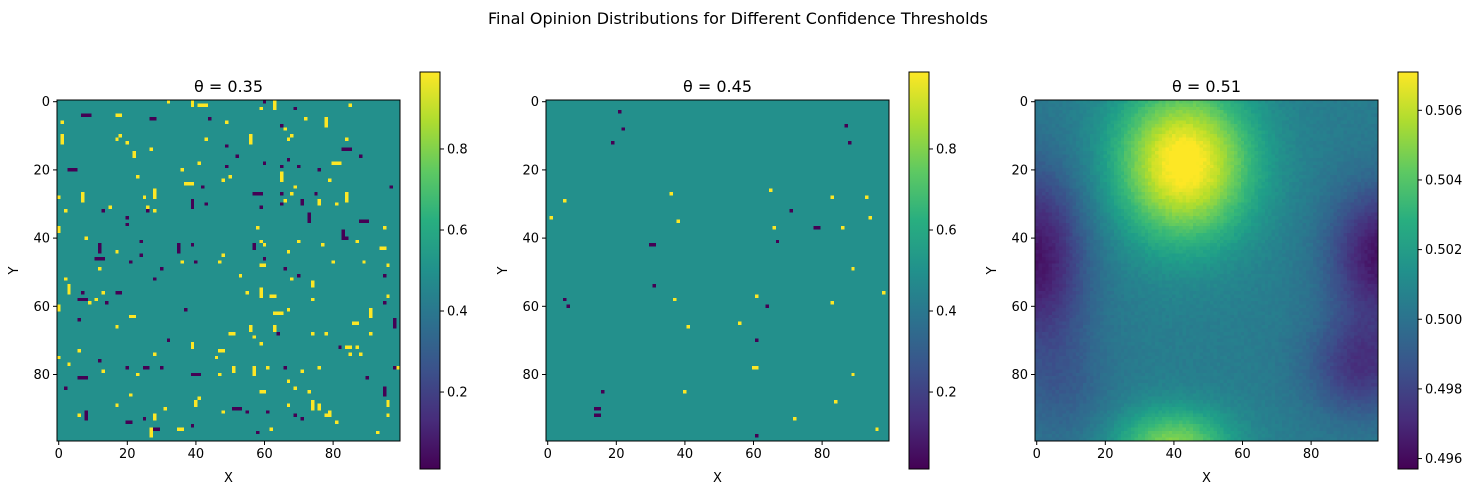  What do you see at coordinates (1443, 111) in the screenshot?
I see `colorbar-tick-label: 0.506` at bounding box center [1443, 111].